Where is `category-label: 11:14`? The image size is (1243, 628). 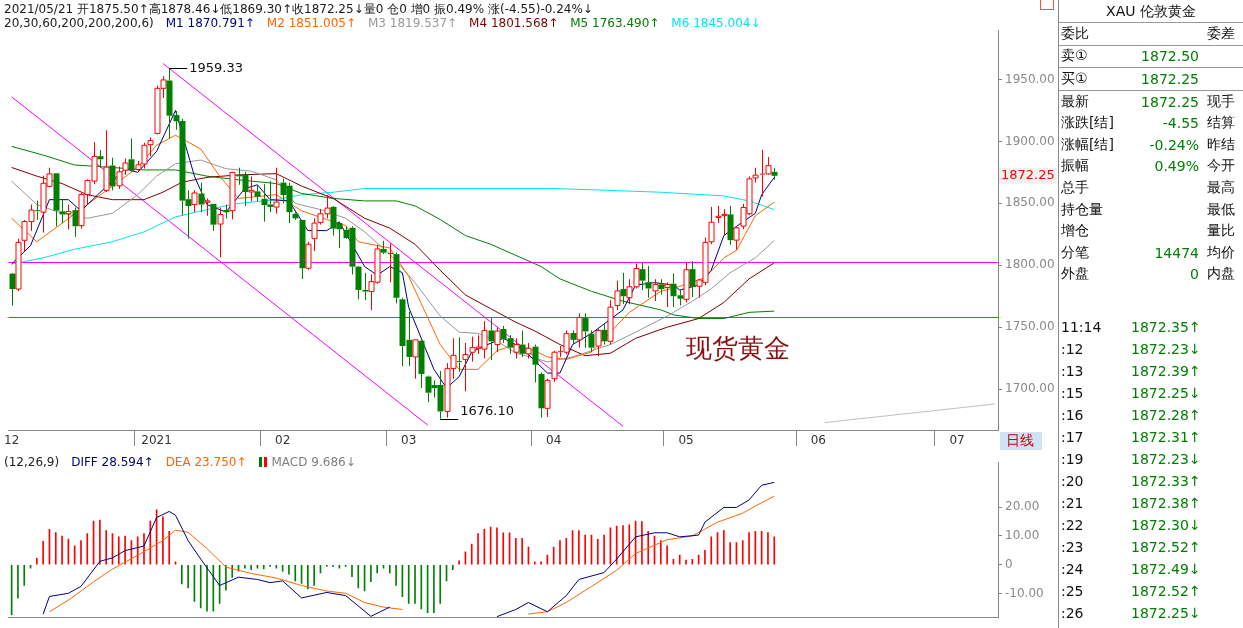 category-label: 11:14 is located at coordinates (1082, 327).